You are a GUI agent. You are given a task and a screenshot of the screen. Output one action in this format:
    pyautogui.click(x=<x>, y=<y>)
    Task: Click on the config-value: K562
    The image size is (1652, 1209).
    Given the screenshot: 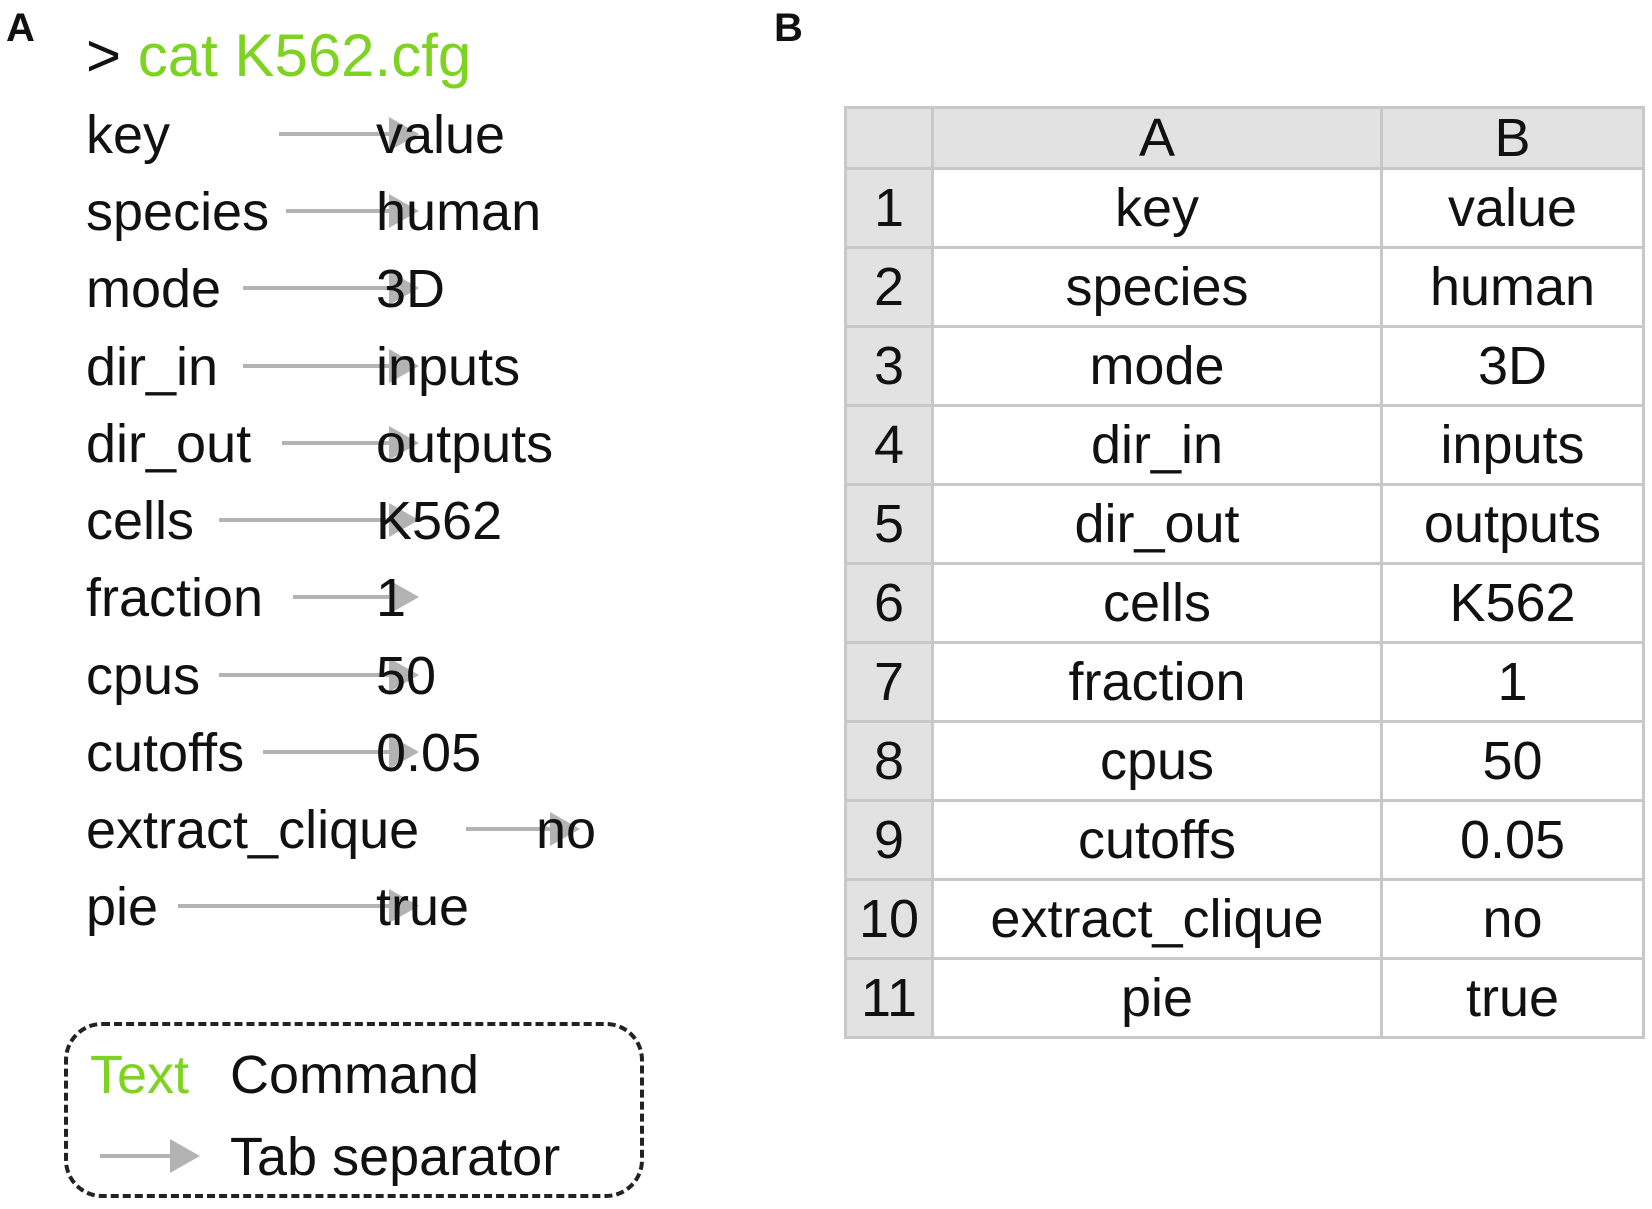 What is the action you would take?
    pyautogui.click(x=439, y=521)
    